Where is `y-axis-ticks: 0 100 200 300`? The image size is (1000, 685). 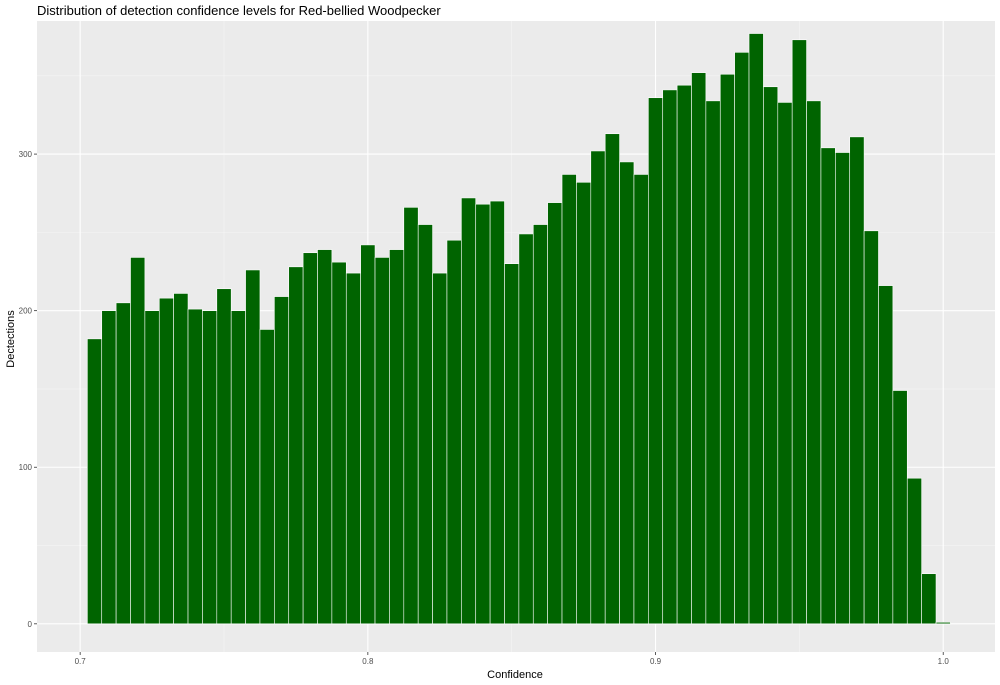
y-axis-ticks: 0 100 200 300 is located at coordinates (28, 389).